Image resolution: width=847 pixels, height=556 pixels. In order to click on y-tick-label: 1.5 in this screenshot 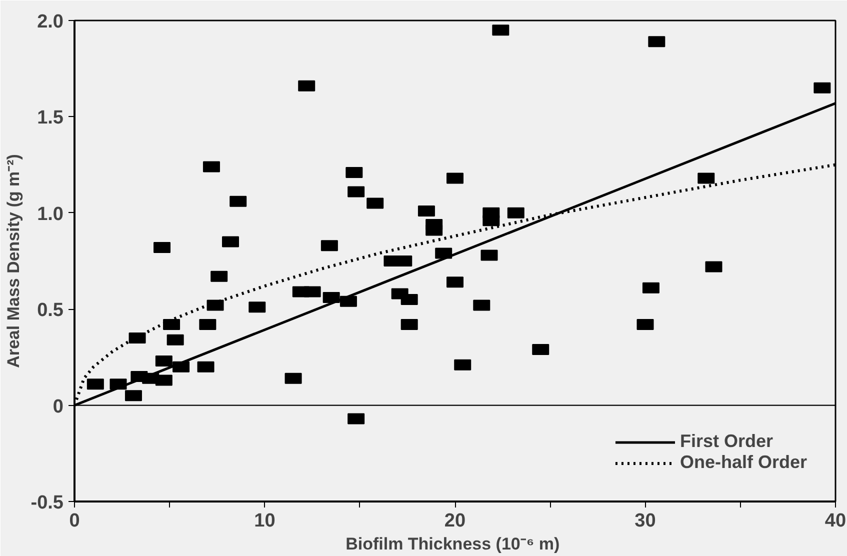, I will do `click(50, 118)`.